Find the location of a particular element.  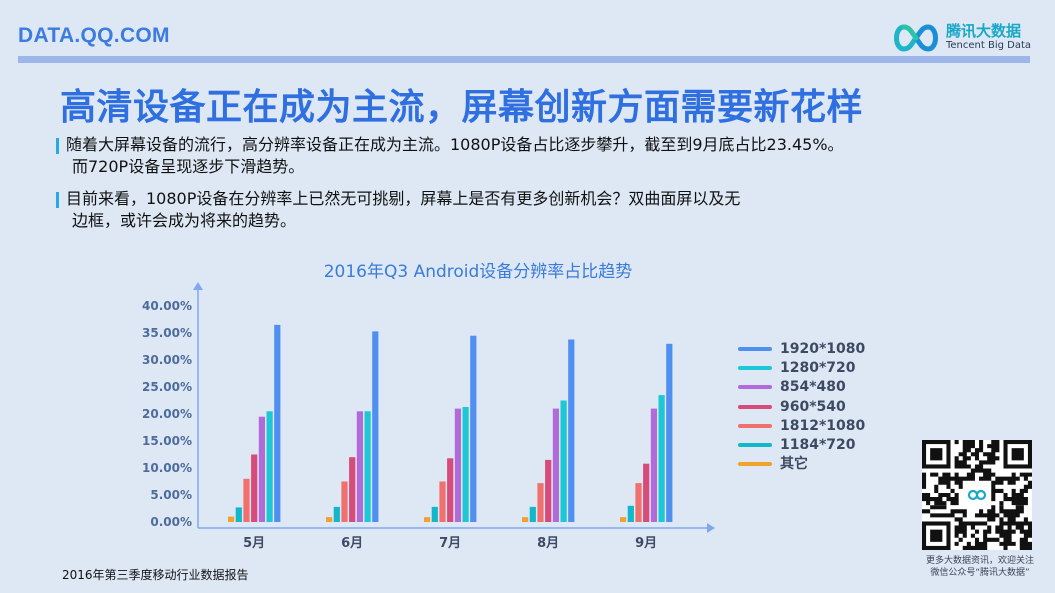

x-axis-arrow is located at coordinates (711, 528).